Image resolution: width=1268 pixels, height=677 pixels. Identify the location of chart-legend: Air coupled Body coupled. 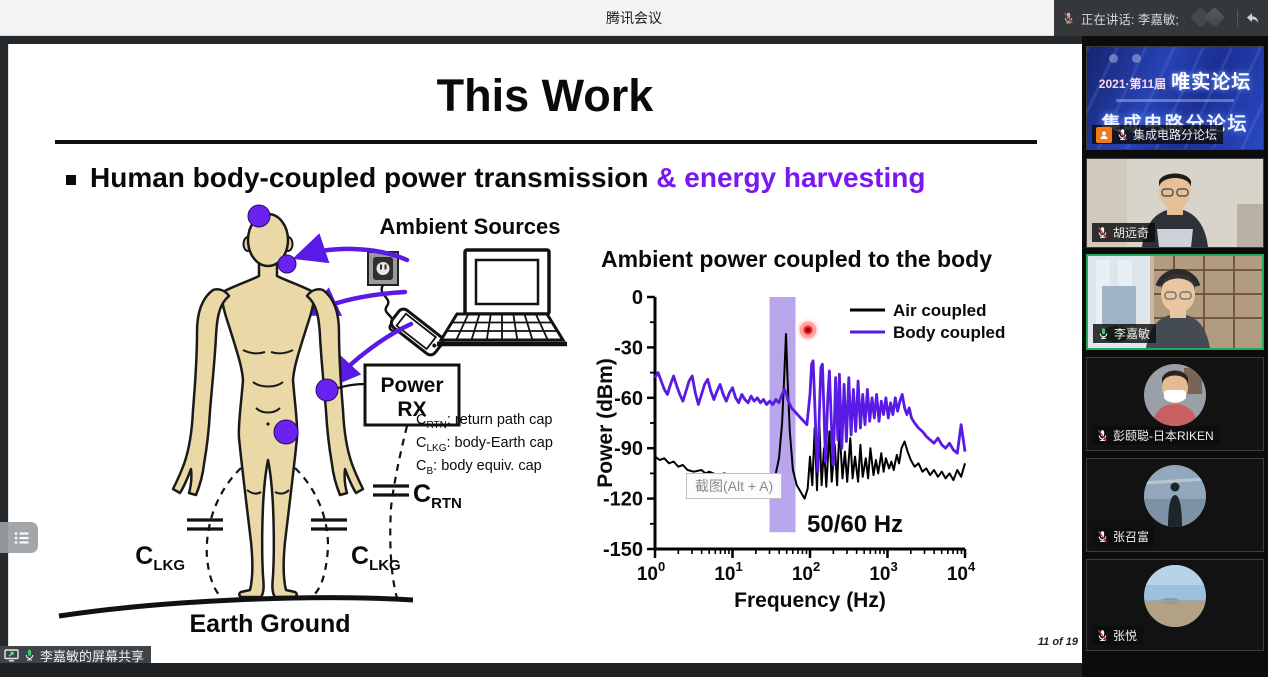
(927, 321).